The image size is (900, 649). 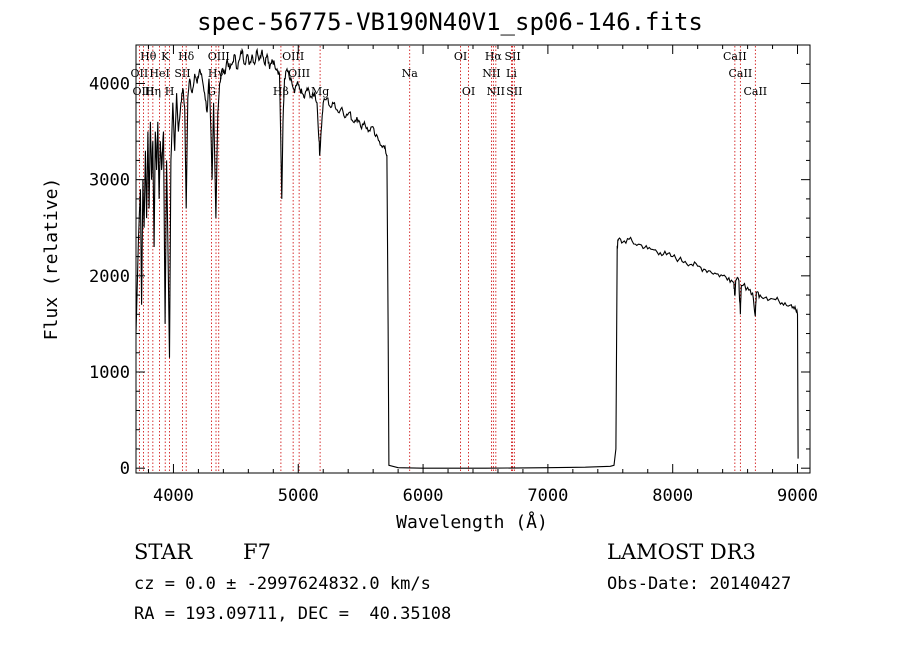 What do you see at coordinates (109, 84) in the screenshot?
I see `y-tick-label-4000: 4000` at bounding box center [109, 84].